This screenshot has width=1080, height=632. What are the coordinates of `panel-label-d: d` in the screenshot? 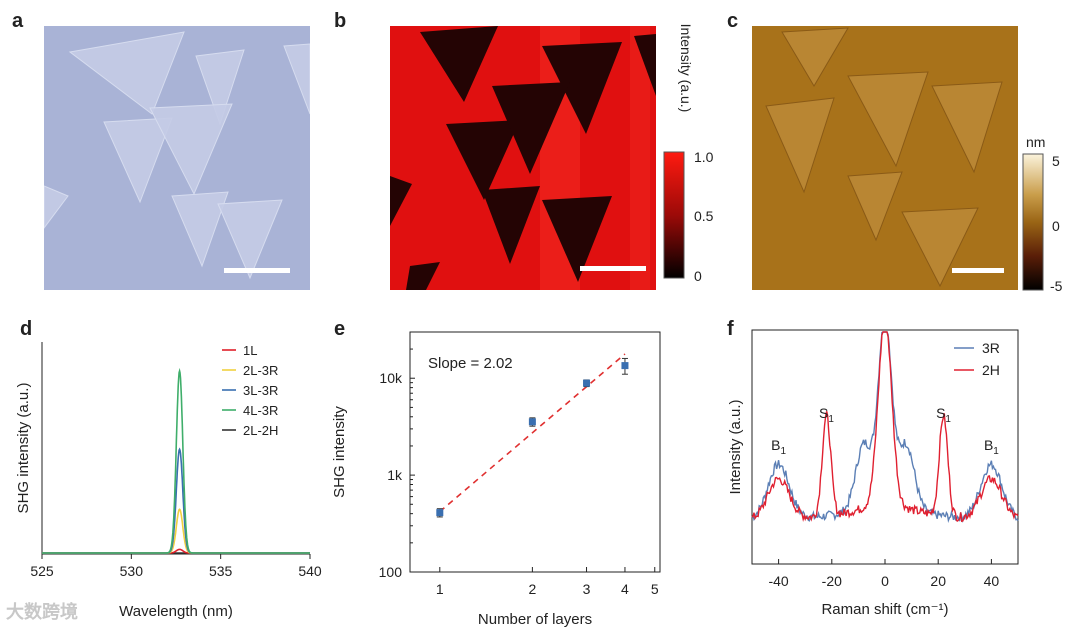 It's located at (26, 329).